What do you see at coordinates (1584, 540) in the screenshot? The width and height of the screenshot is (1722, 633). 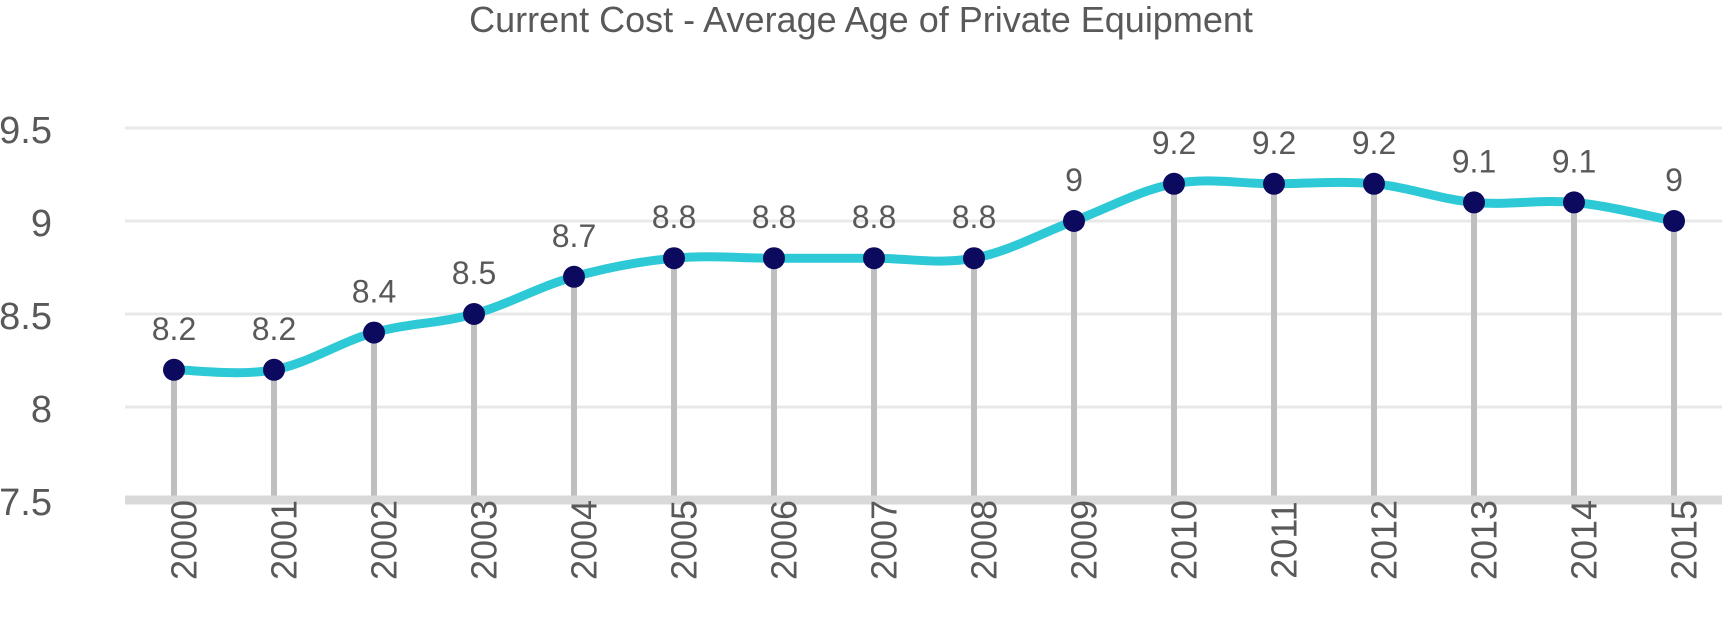 I see `x-tick-label: 2014` at bounding box center [1584, 540].